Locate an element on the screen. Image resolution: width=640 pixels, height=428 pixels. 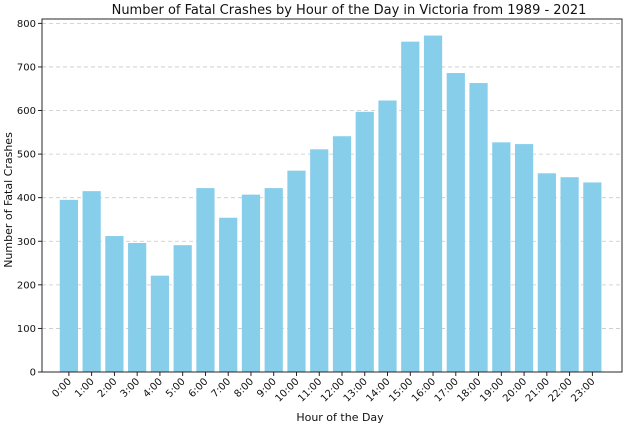
x-tick-label: 4:00 is located at coordinates (153, 388).